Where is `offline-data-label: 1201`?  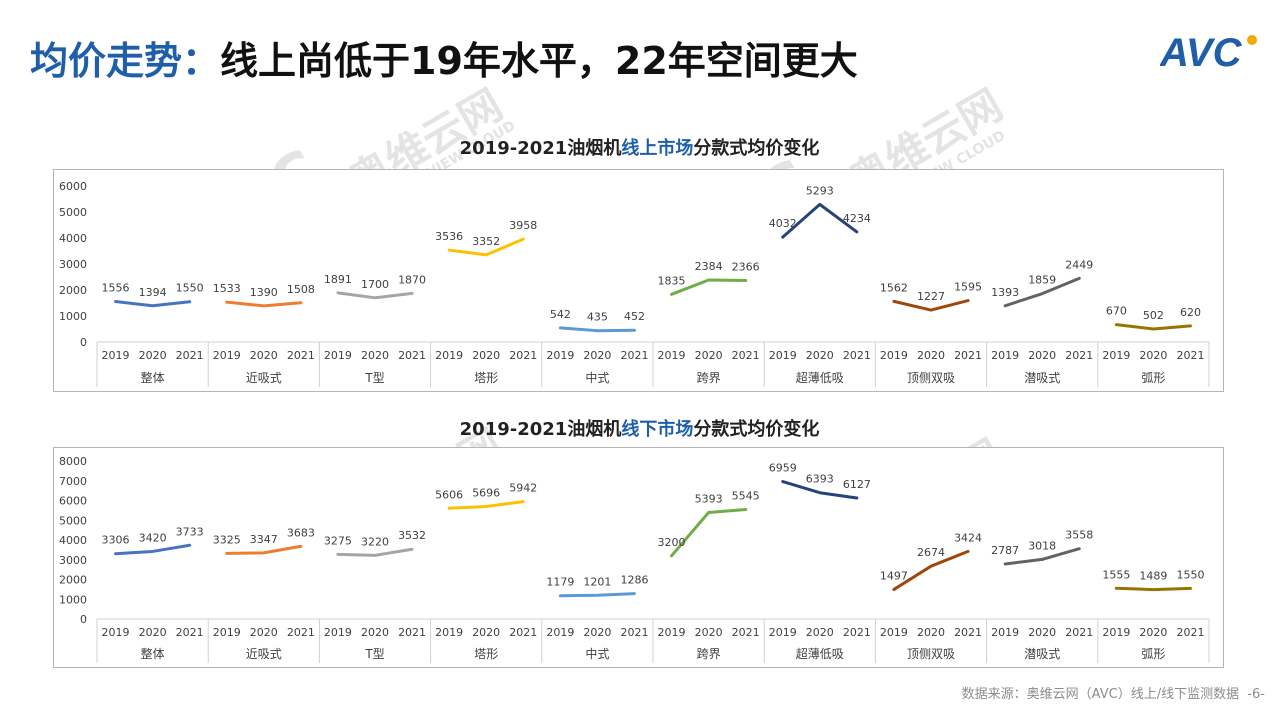 offline-data-label: 1201 is located at coordinates (597, 581).